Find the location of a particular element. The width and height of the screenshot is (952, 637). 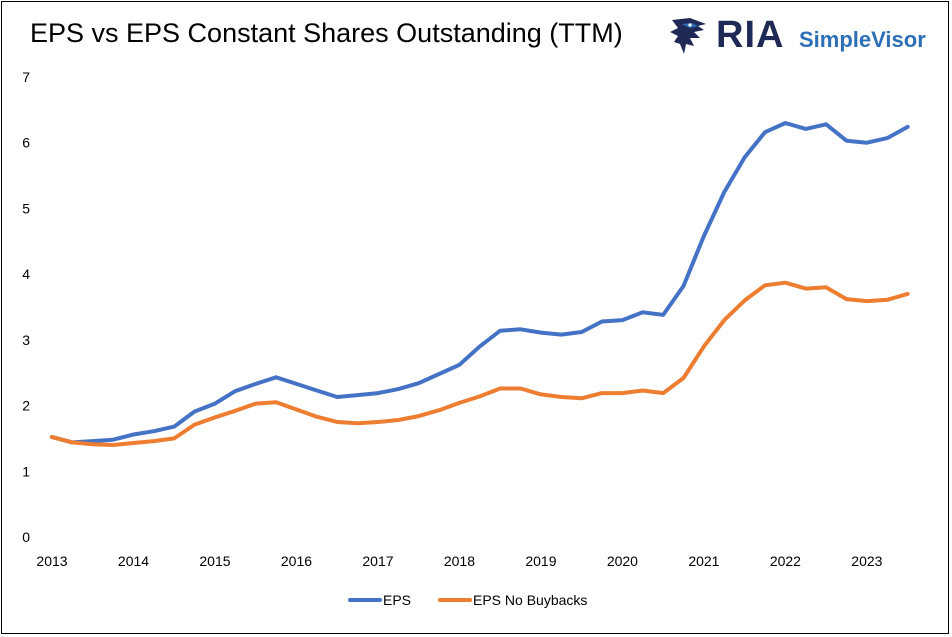

y-axis: 0 1 2 3 4 5 6 7 is located at coordinates (26, 307).